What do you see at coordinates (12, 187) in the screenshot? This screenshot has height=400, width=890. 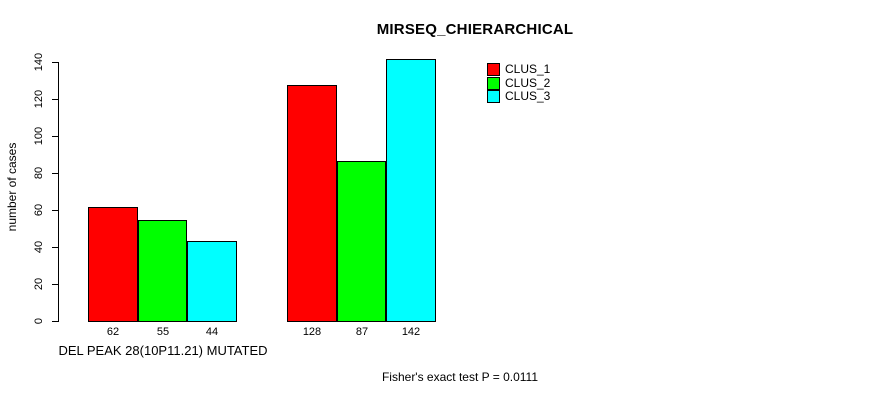 I see `y-axis-label: number of cases` at bounding box center [12, 187].